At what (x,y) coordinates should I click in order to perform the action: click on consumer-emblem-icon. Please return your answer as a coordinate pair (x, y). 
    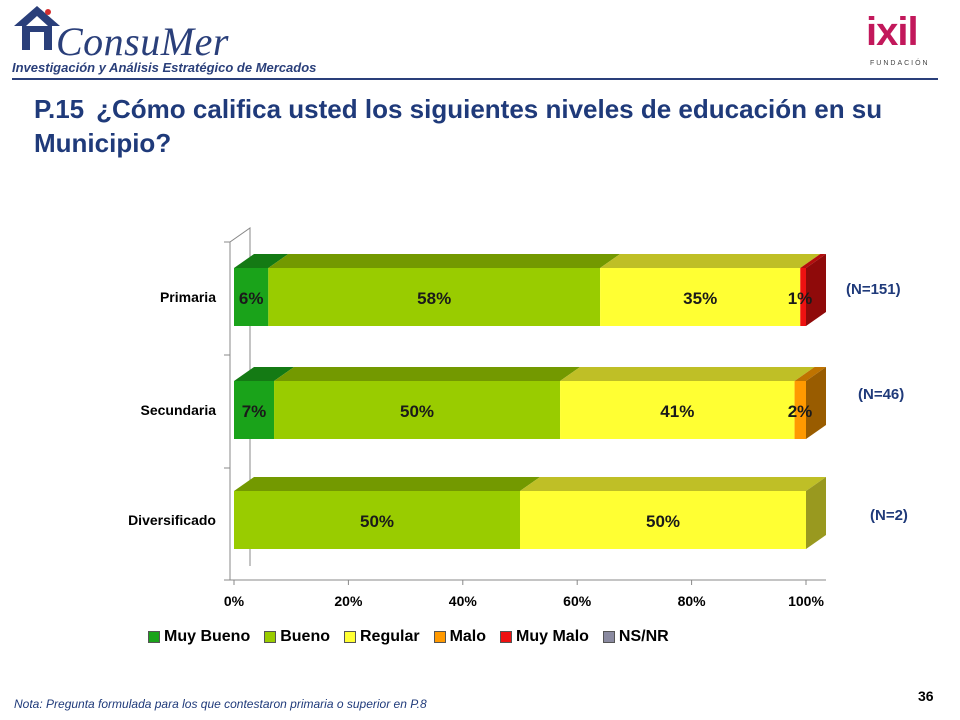
    Looking at the image, I should click on (37, 28).